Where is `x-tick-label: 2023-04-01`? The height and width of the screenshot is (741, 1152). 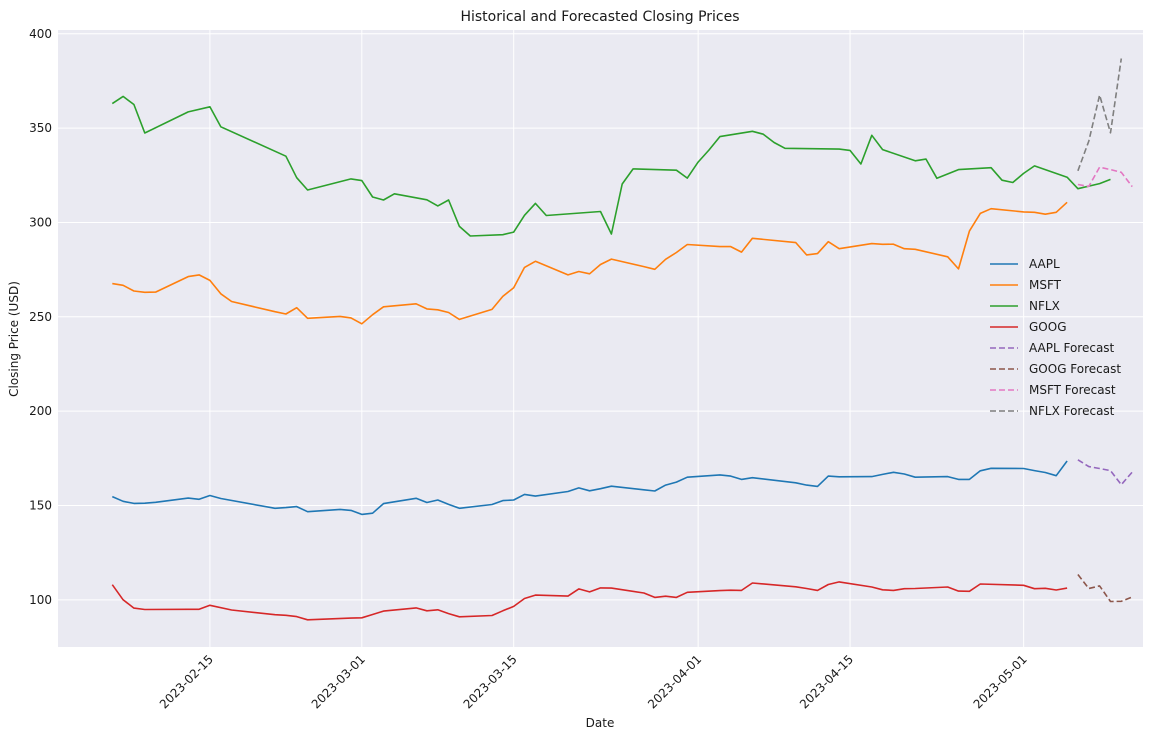 x-tick-label: 2023-04-01 is located at coordinates (674, 681).